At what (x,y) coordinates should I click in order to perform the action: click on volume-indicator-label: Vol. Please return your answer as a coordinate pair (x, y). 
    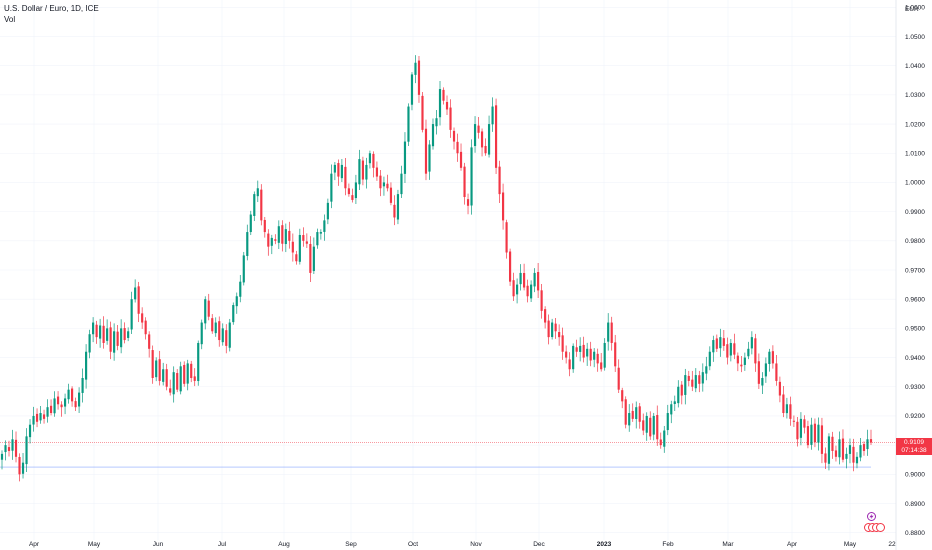
    Looking at the image, I should click on (10, 19).